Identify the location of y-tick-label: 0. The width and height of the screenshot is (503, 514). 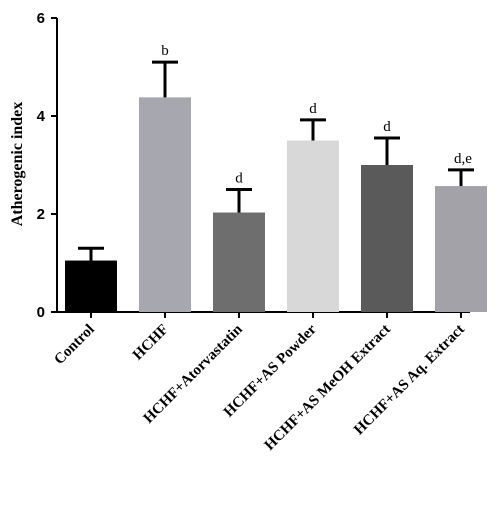
(41, 312).